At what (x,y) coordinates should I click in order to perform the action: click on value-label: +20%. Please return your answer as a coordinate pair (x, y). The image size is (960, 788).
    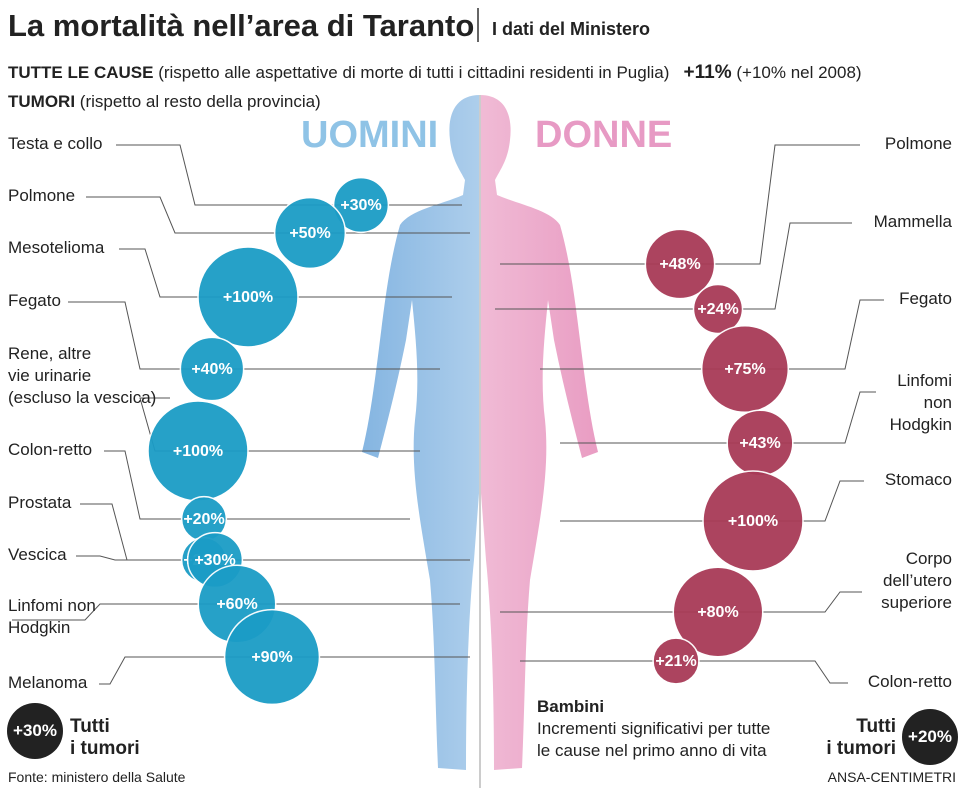
    Looking at the image, I should click on (203, 519).